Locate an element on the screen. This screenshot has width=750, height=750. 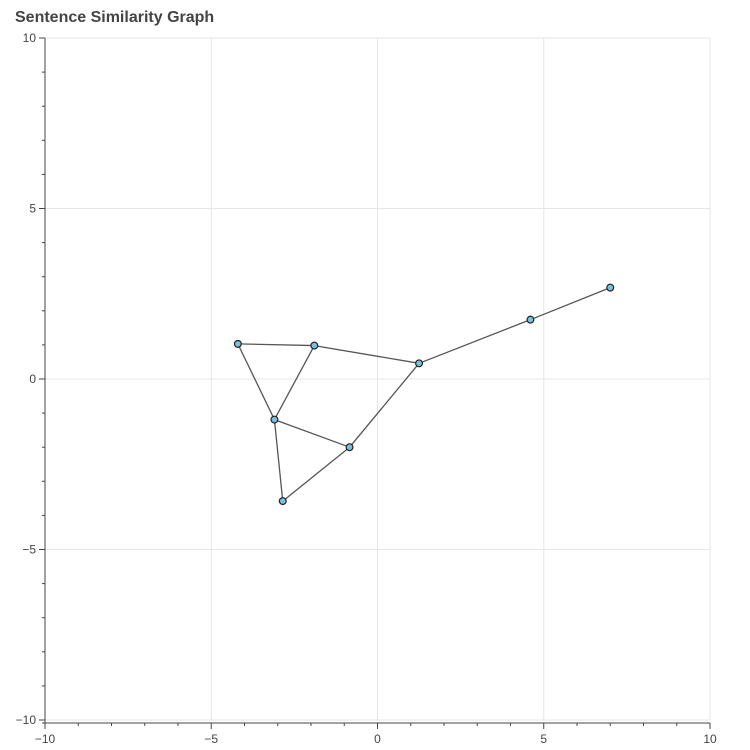
x-tick-label: −5 is located at coordinates (211, 739).